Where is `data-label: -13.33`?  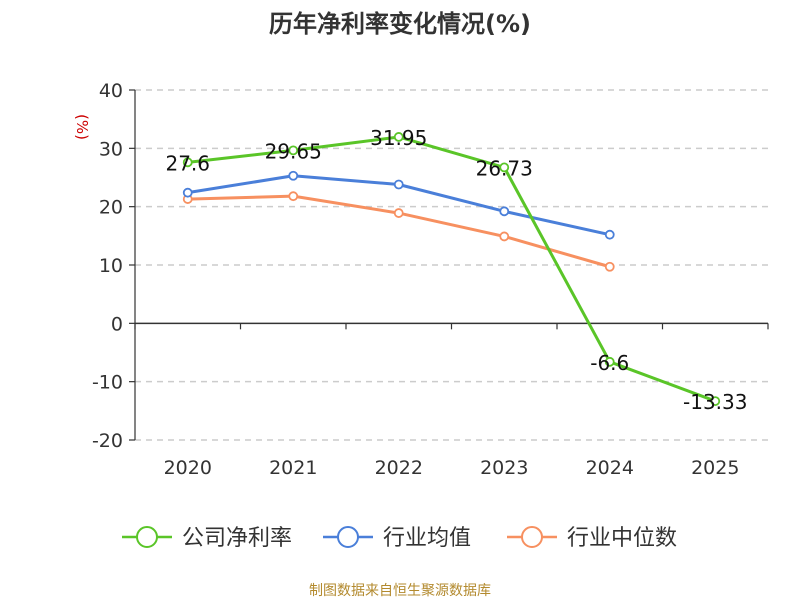
data-label: -13.33 is located at coordinates (715, 402).